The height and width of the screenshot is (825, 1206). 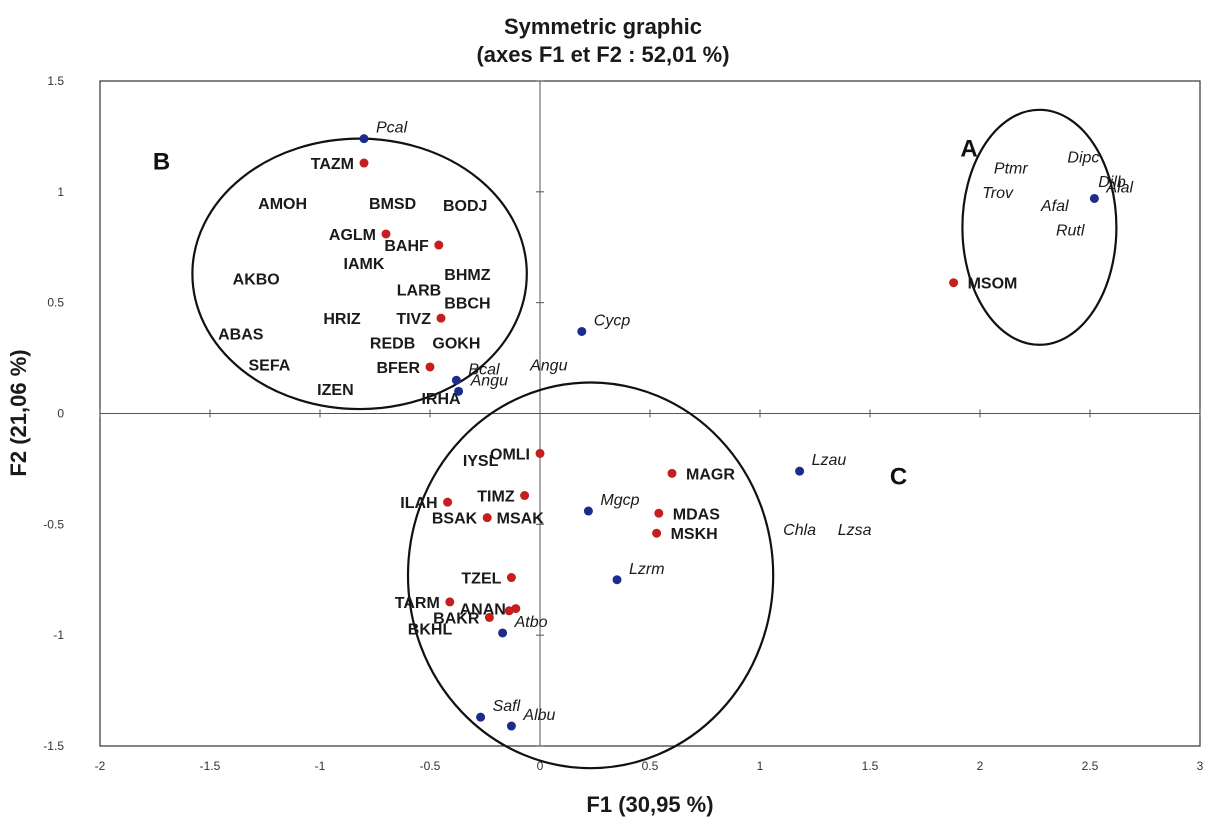 What do you see at coordinates (829, 460) in the screenshot?
I see `species-label: Lzau` at bounding box center [829, 460].